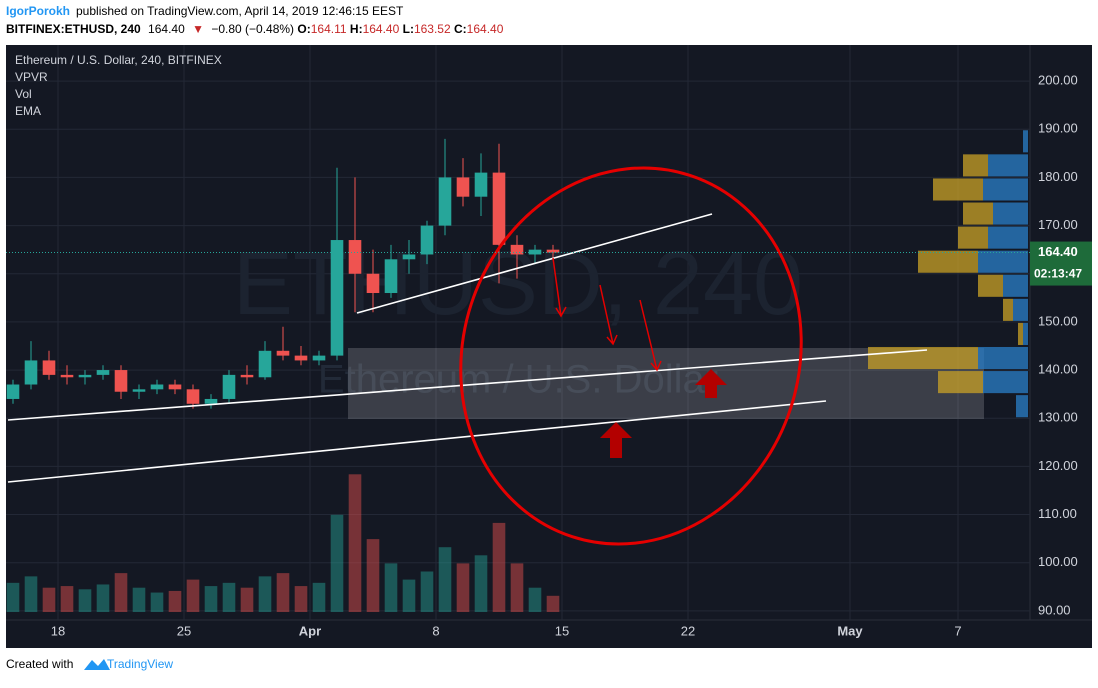 This screenshot has width=1098, height=688. I want to click on x-tick-label: May, so click(850, 630).